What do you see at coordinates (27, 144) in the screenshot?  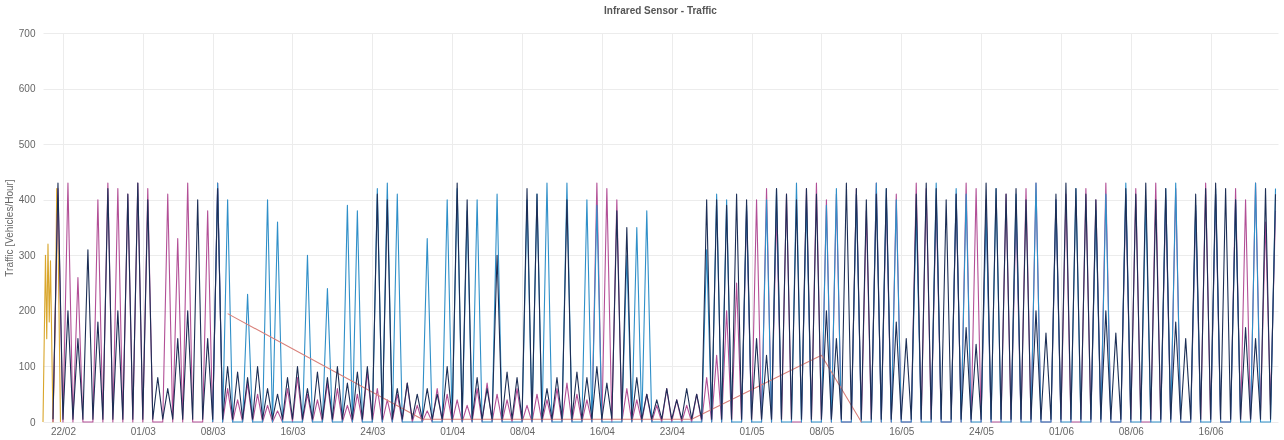 I see `y-tick-label: 500` at bounding box center [27, 144].